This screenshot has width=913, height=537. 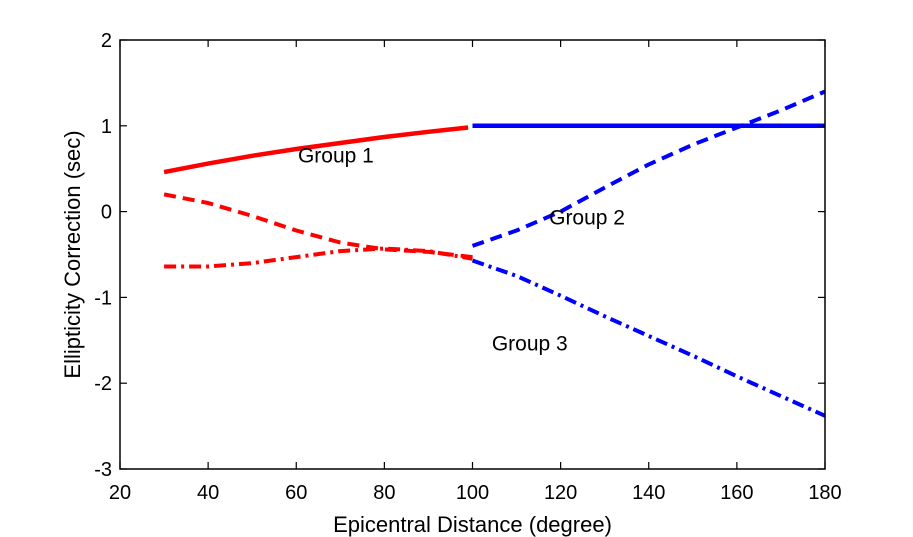 I want to click on x-tick-label: 80, so click(x=384, y=493).